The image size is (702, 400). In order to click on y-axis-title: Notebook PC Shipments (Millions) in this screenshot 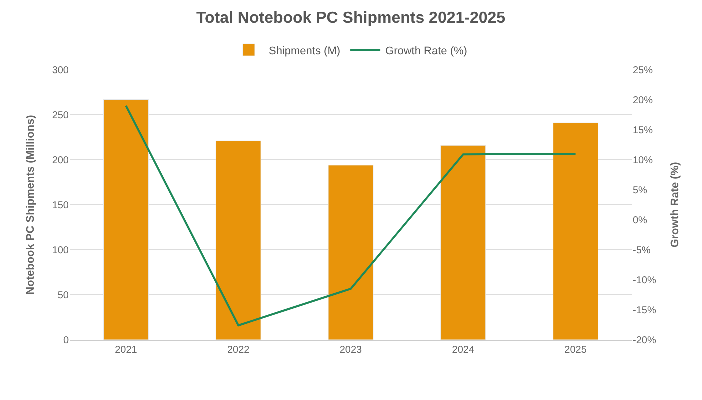, I will do `click(30, 204)`.